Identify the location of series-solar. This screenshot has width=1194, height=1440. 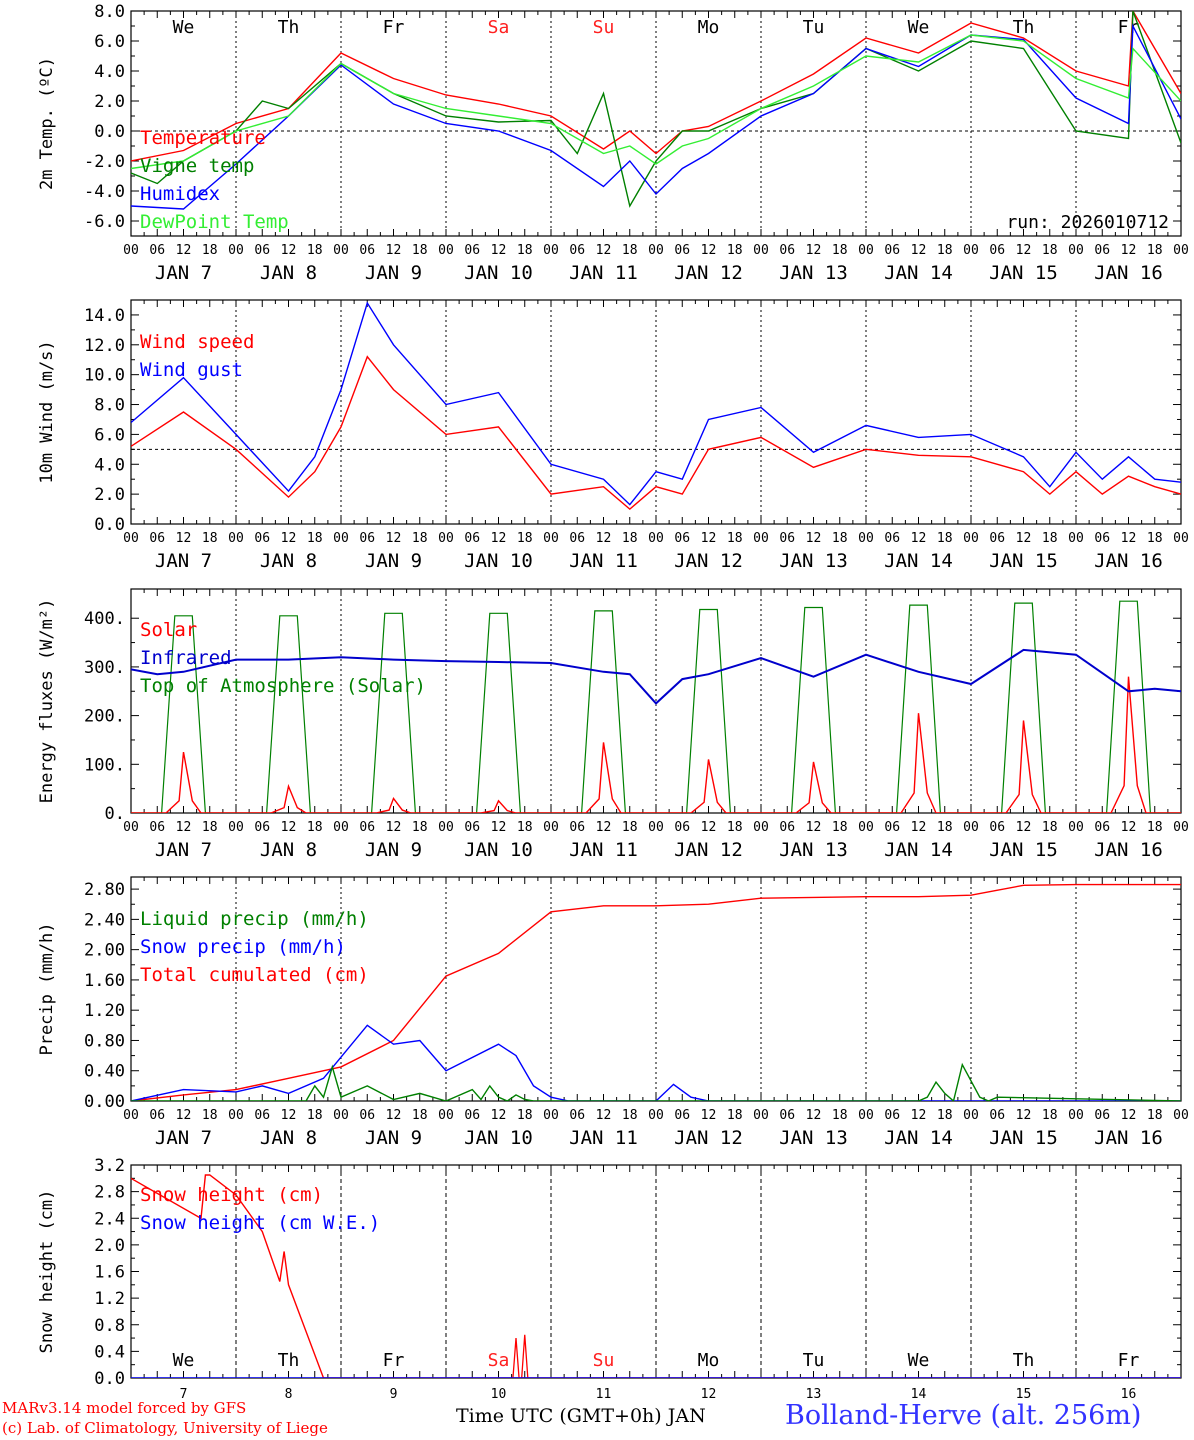
(656, 744).